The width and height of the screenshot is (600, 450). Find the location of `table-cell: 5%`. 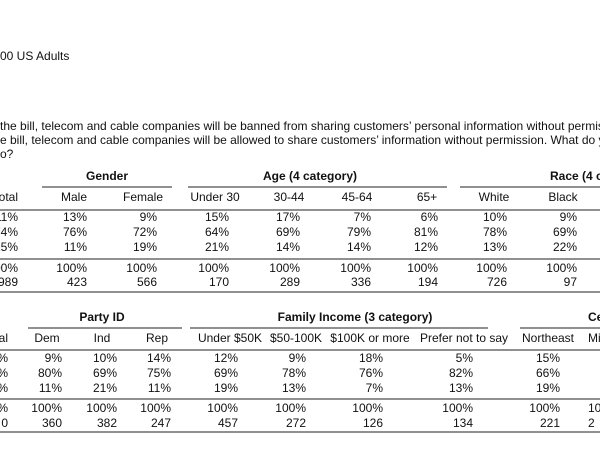

table-cell: 5% is located at coordinates (465, 358).